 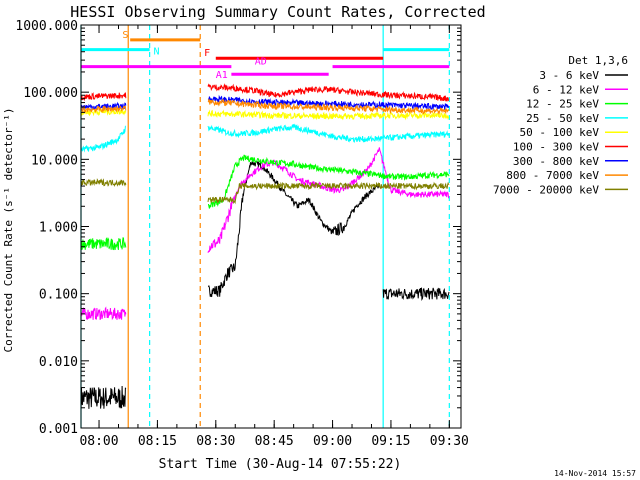 What do you see at coordinates (390, 441) in the screenshot?
I see `x-tick-label: 09:15` at bounding box center [390, 441].